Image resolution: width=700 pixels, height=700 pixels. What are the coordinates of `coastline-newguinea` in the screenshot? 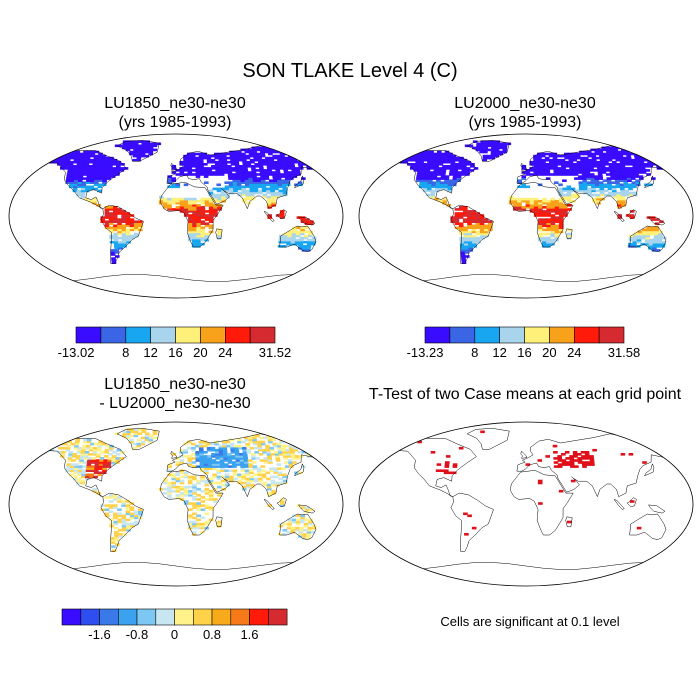 It's located at (656, 509).